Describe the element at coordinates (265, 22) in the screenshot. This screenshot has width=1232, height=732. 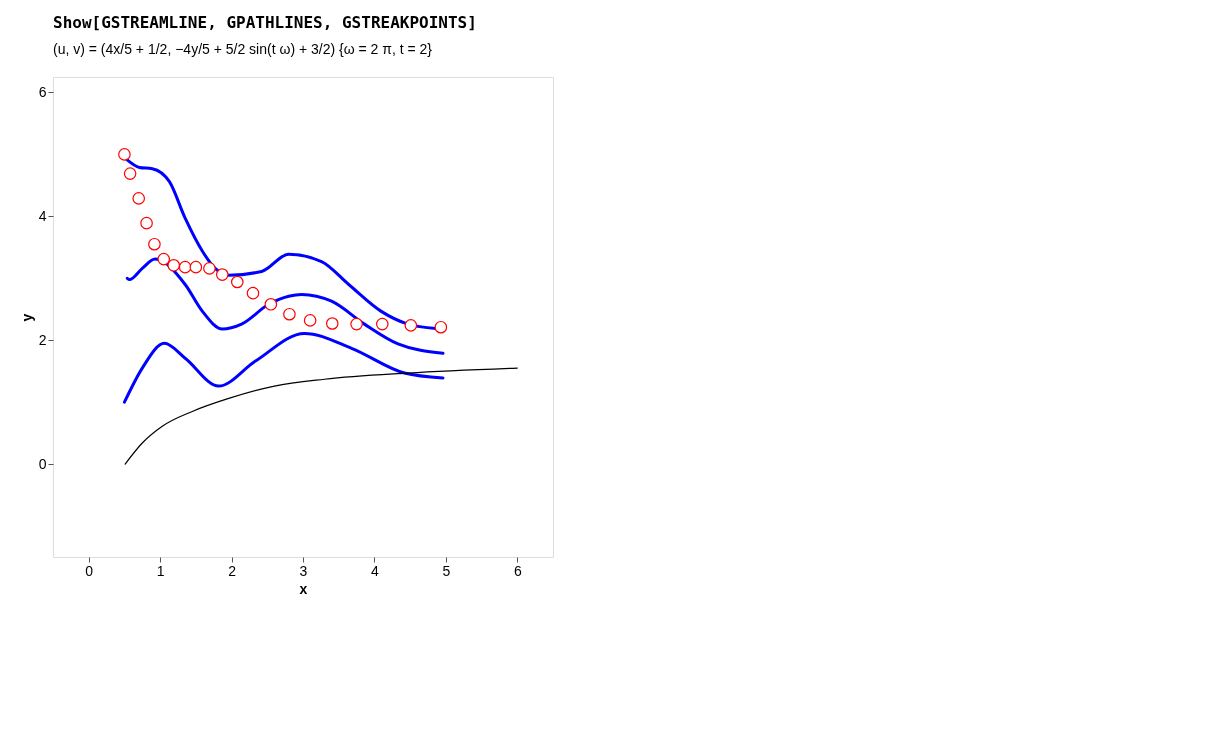
I see `chart-title: Show[GSTREAMLINE, GPATHLINES, GSTREAKPOINTS]` at that location.